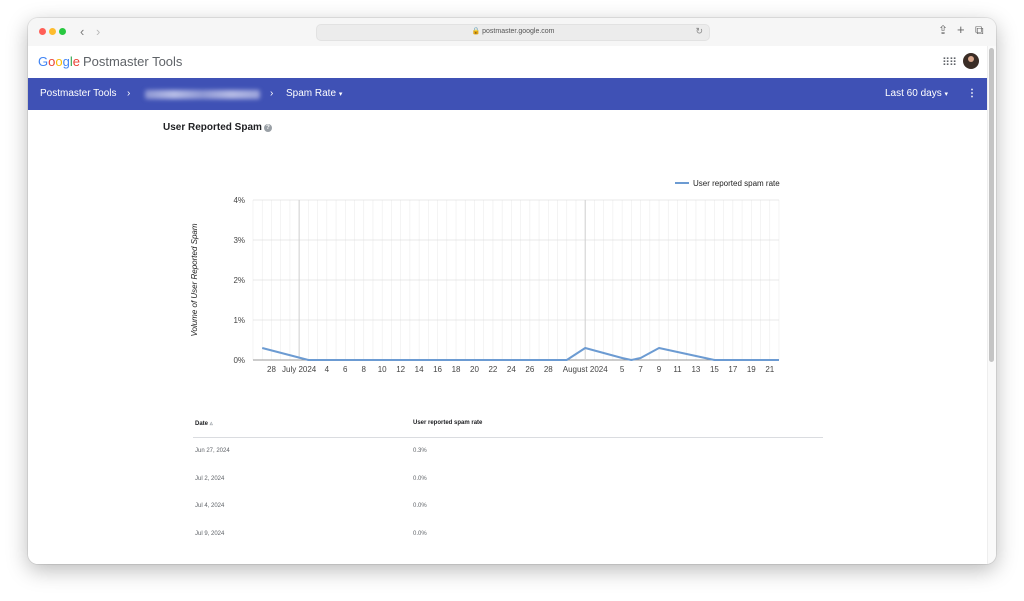 The image size is (1024, 601). What do you see at coordinates (585, 369) in the screenshot?
I see `x-tick-label: August 2024` at bounding box center [585, 369].